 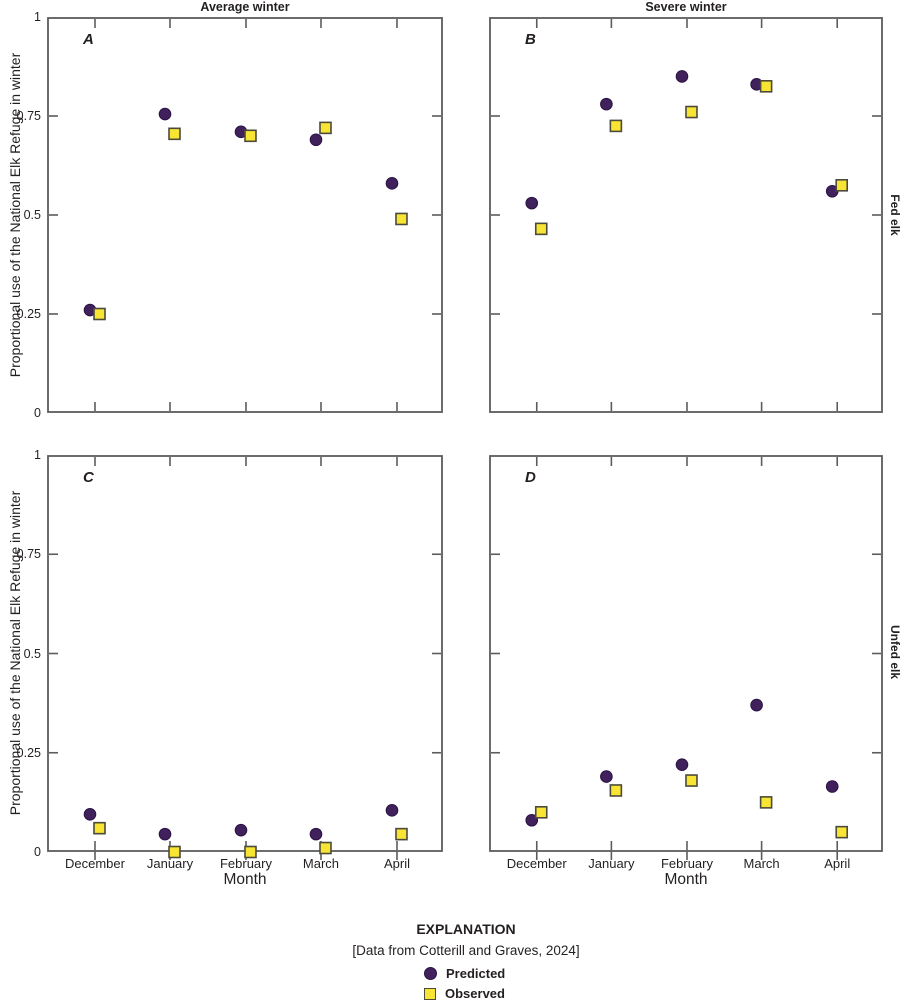 What do you see at coordinates (545, 993) in the screenshot?
I see `legend-item-observed: Observed` at bounding box center [545, 993].